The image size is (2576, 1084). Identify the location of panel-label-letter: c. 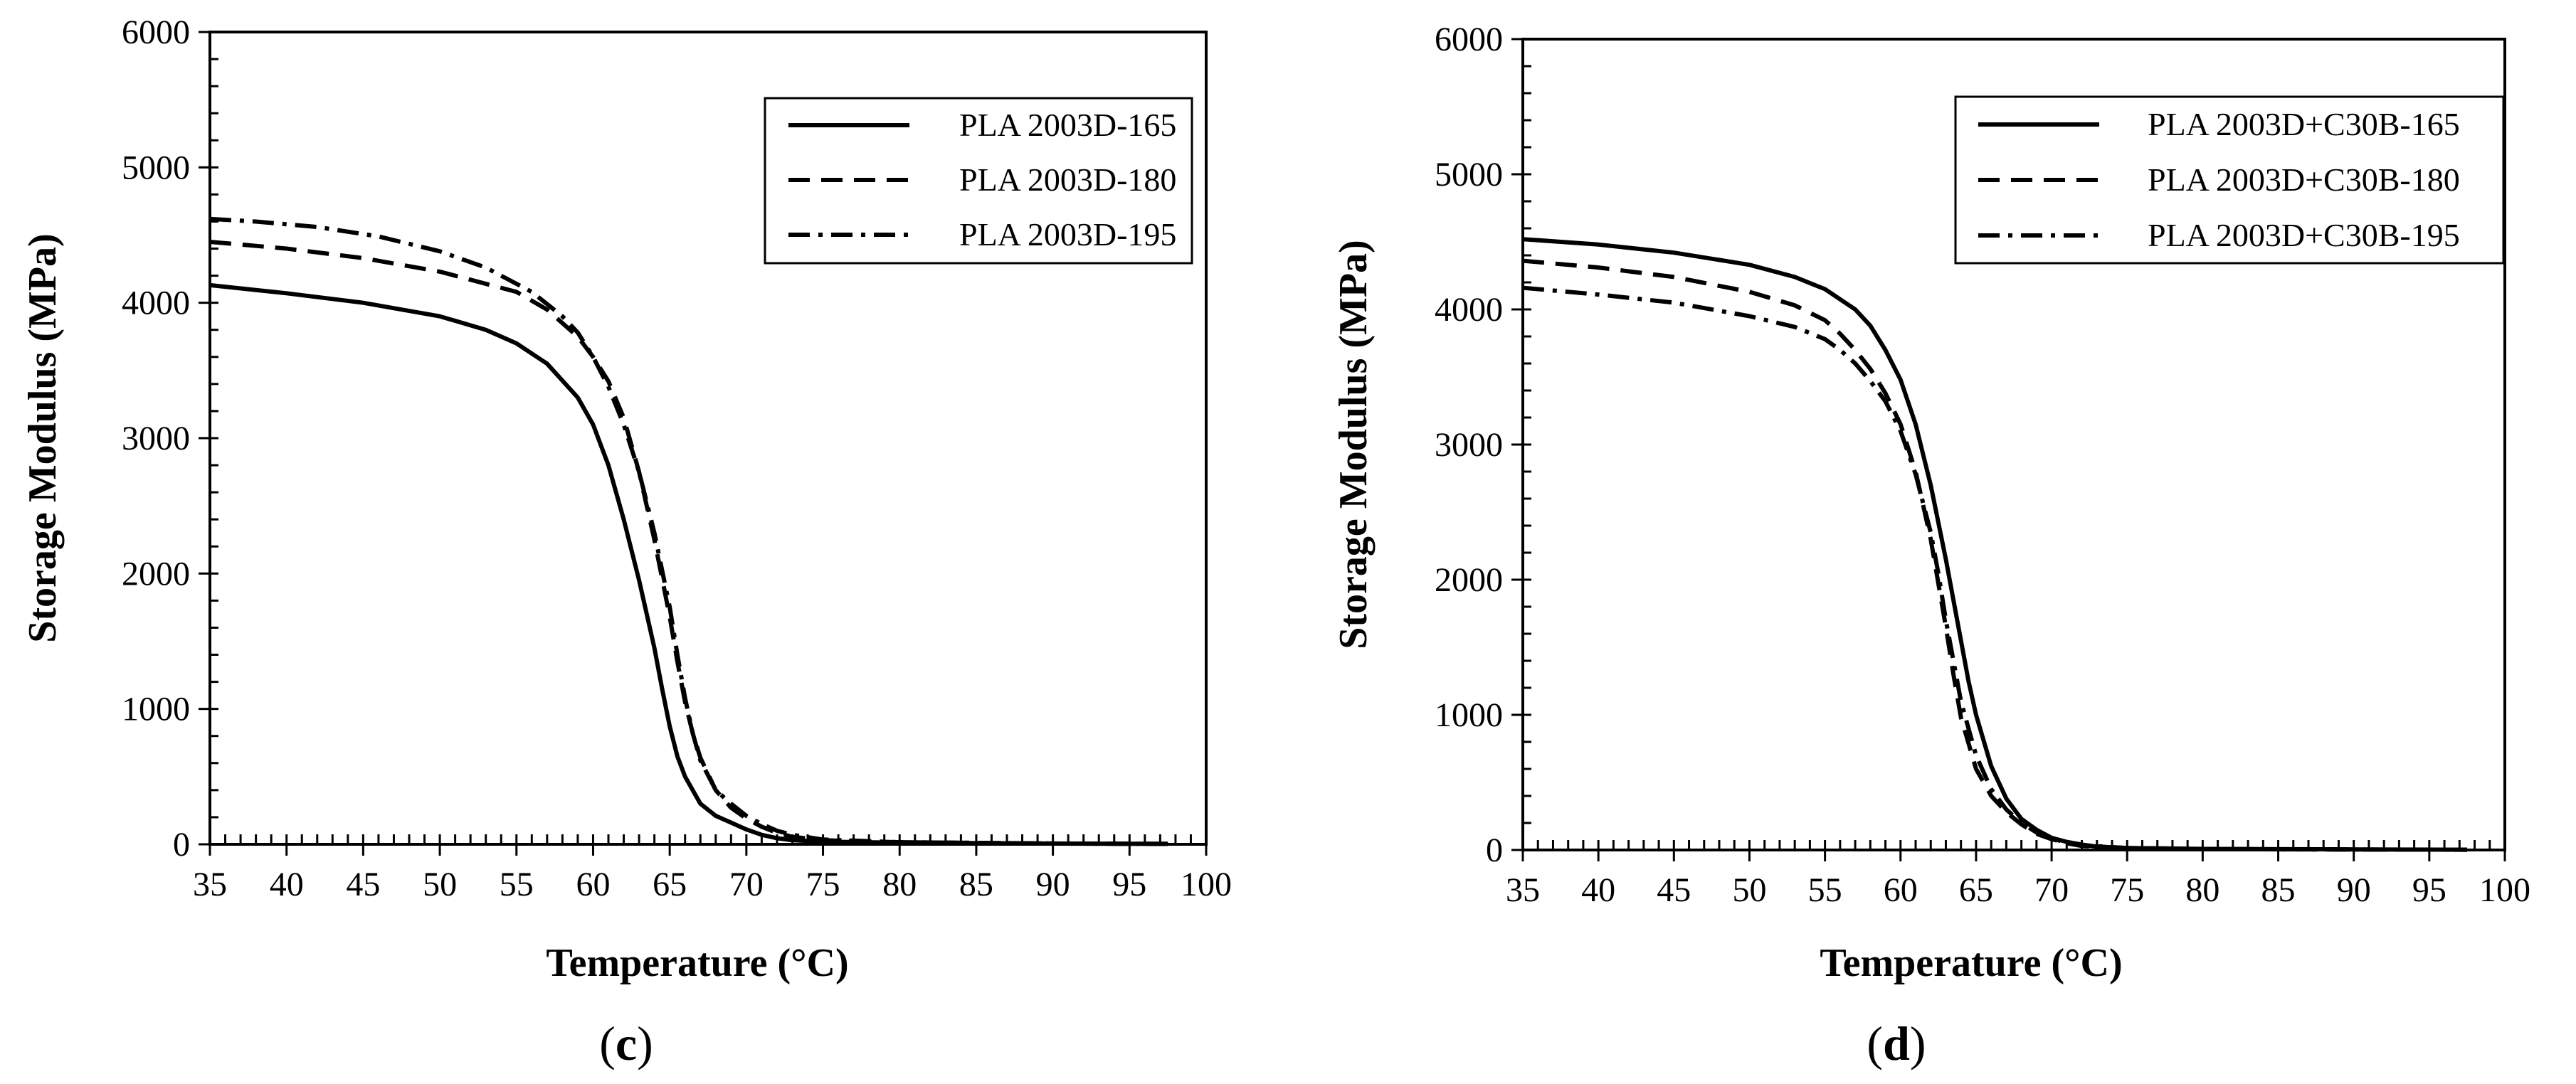
(626, 1043).